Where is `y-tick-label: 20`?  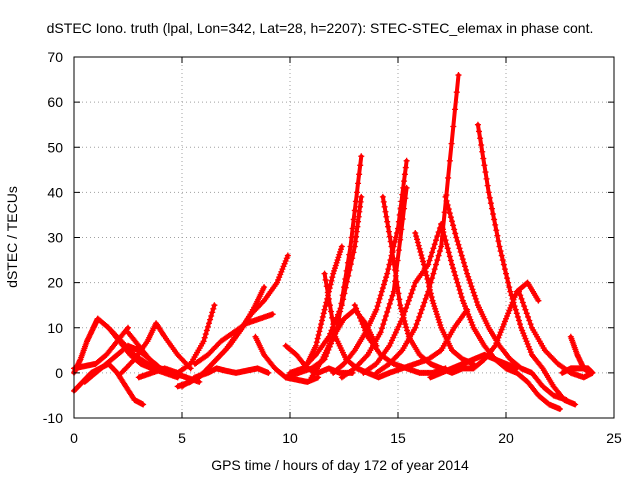 y-tick-label: 20 is located at coordinates (55, 283).